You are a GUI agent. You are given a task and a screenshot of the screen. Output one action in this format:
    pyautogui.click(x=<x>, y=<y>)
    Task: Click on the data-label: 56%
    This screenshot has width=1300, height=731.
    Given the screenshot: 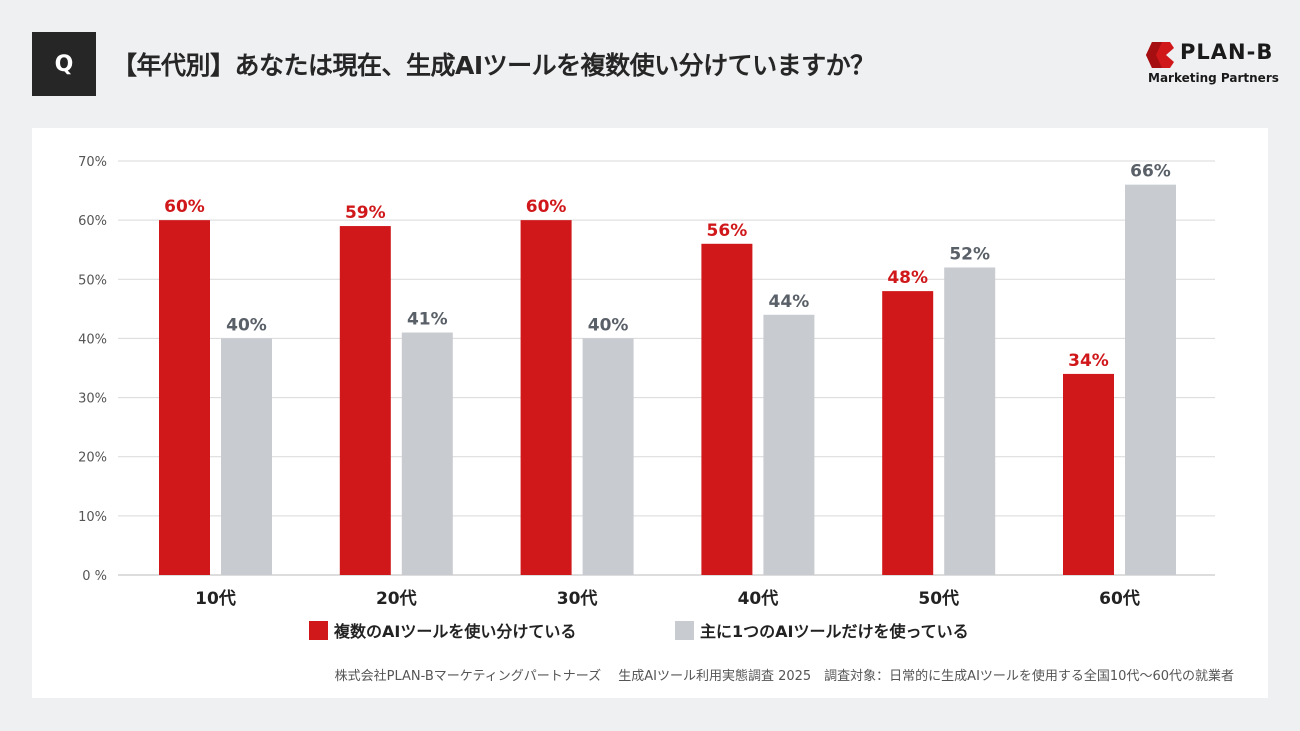 What is the action you would take?
    pyautogui.click(x=727, y=231)
    